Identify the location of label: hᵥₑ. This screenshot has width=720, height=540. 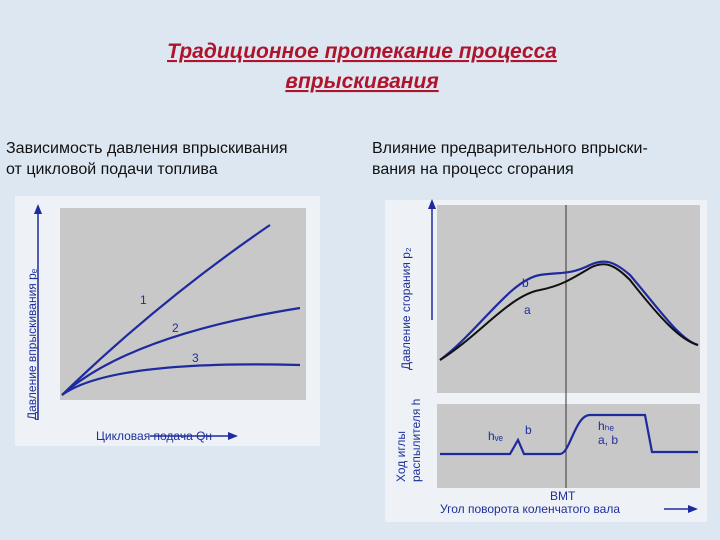
(496, 436).